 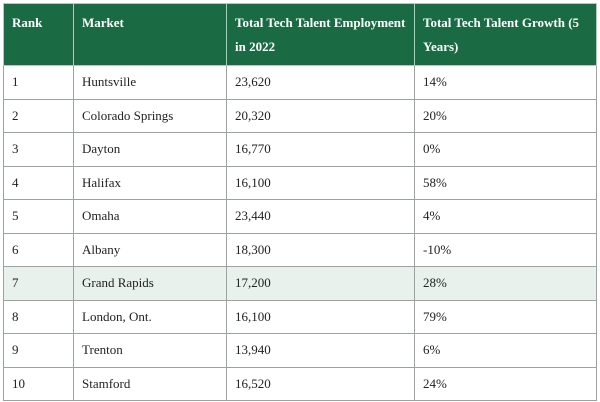 I want to click on cell-market: Dayton, so click(x=150, y=149).